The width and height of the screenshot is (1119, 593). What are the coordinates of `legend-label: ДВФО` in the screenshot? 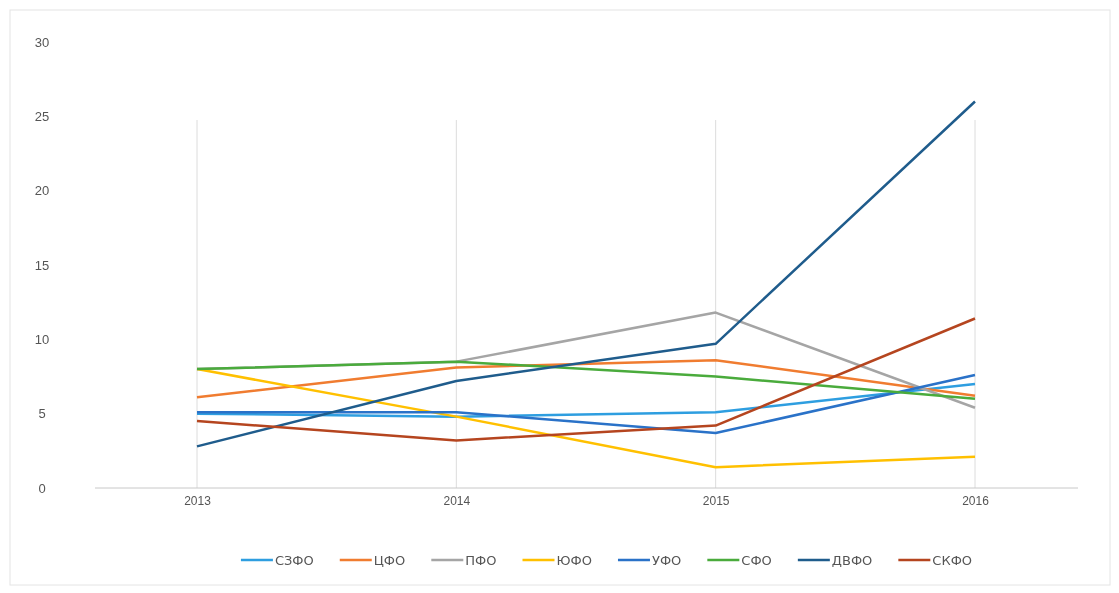 It's located at (852, 560).